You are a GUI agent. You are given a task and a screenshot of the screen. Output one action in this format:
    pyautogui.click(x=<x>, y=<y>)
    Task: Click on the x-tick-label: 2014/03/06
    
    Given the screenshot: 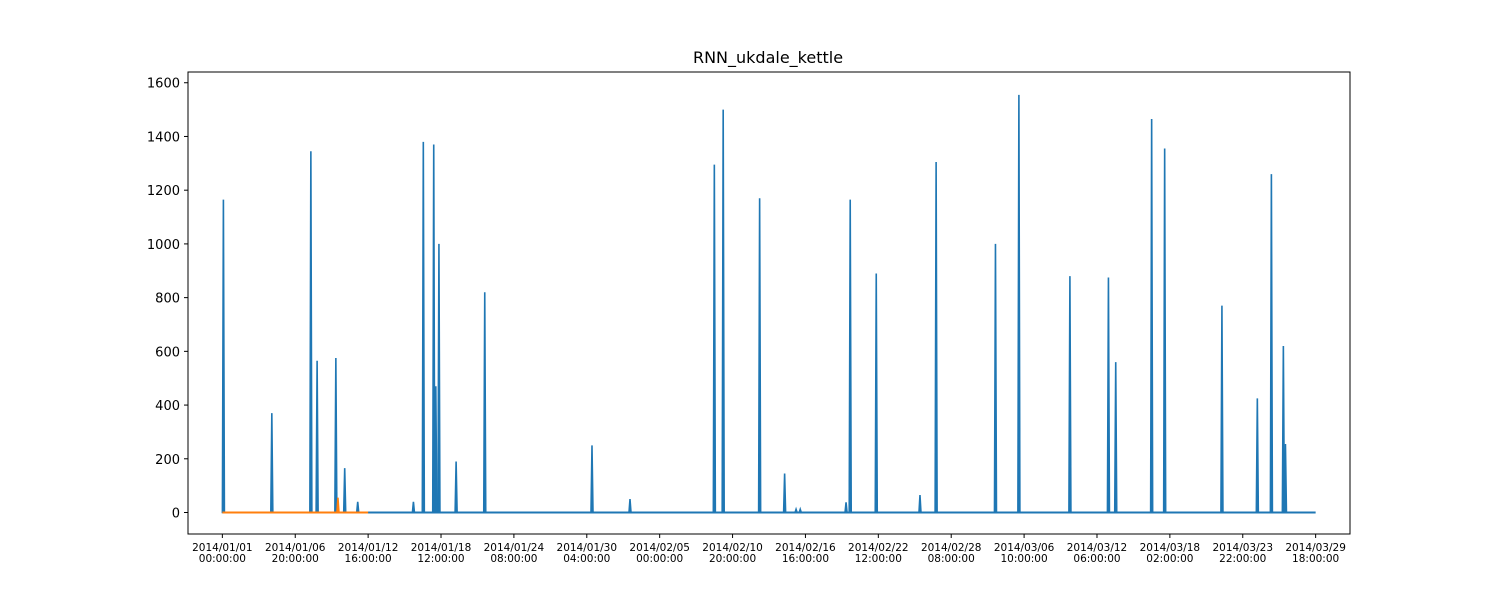 What is the action you would take?
    pyautogui.click(x=1024, y=548)
    